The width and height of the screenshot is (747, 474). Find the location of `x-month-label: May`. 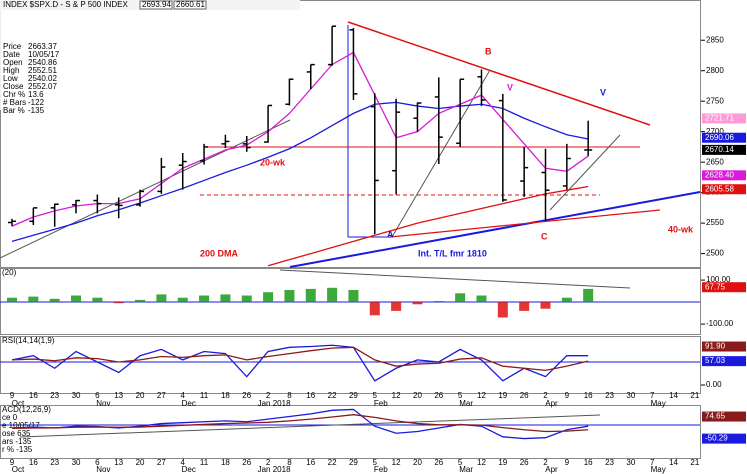

x-month-label: May is located at coordinates (658, 469).